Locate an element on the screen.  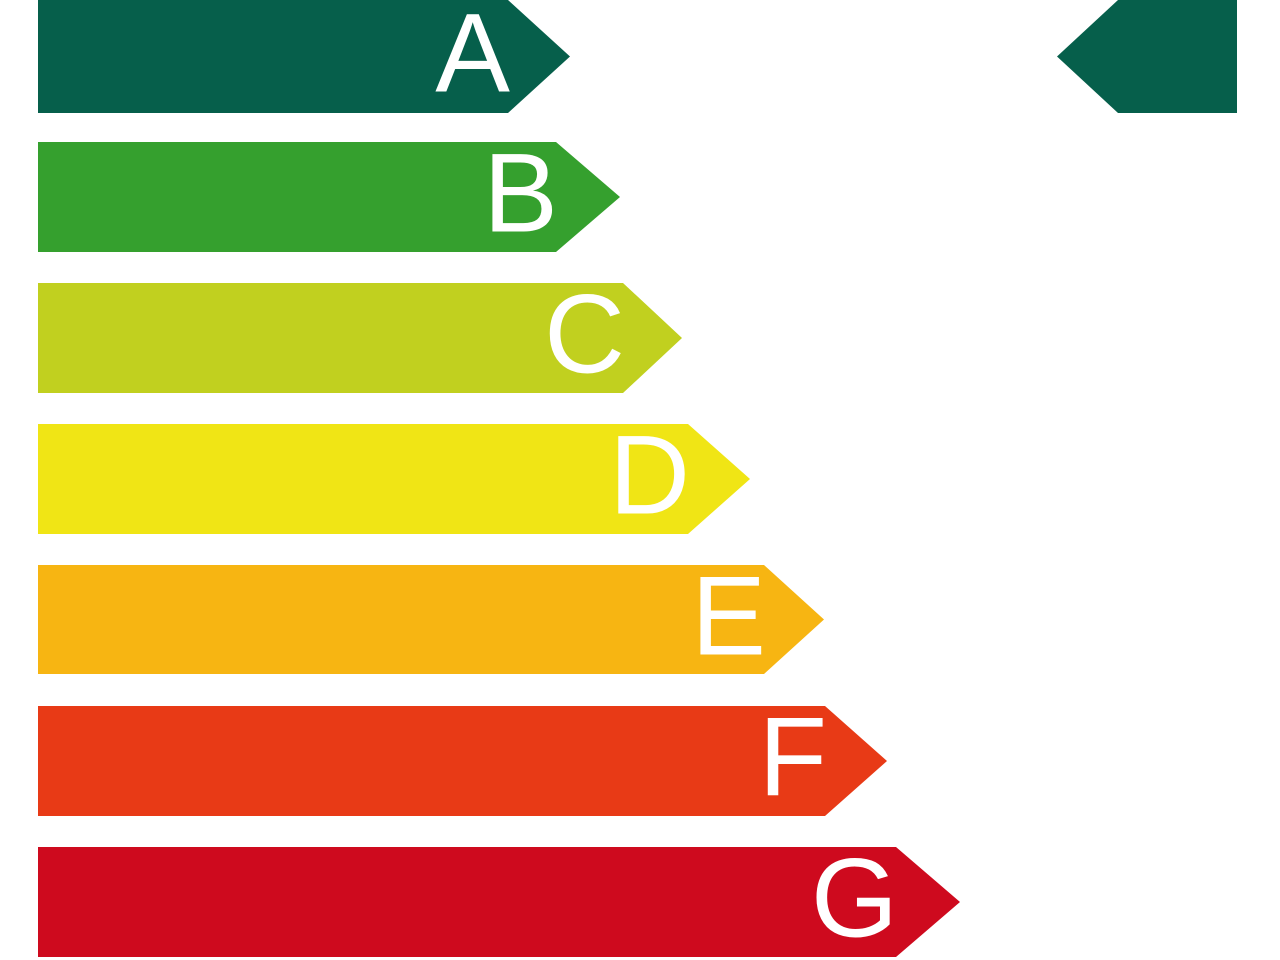
rating-bar-d: D is located at coordinates (394, 479).